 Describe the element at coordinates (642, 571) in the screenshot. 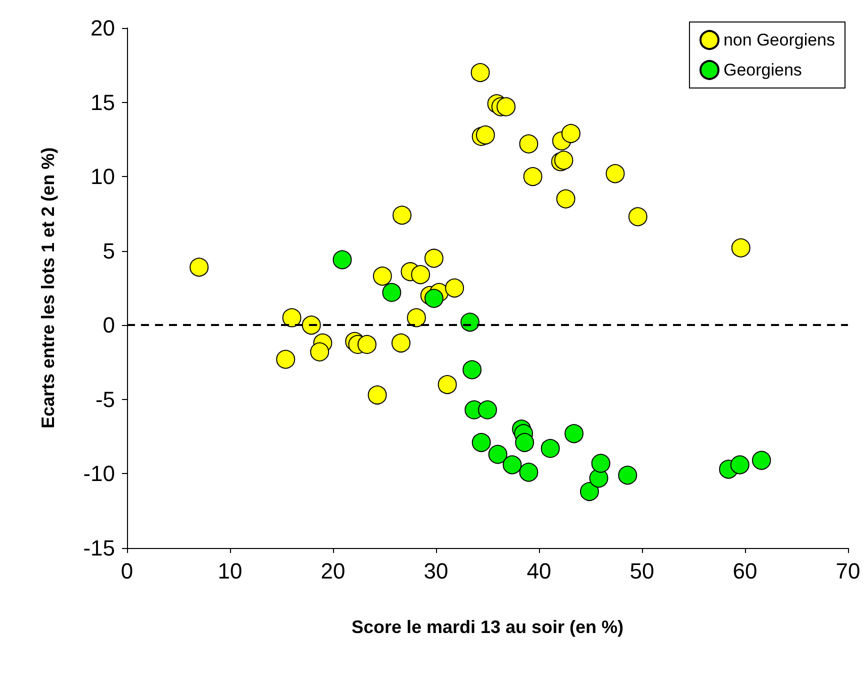

I see `x-tick-label: 50` at that location.